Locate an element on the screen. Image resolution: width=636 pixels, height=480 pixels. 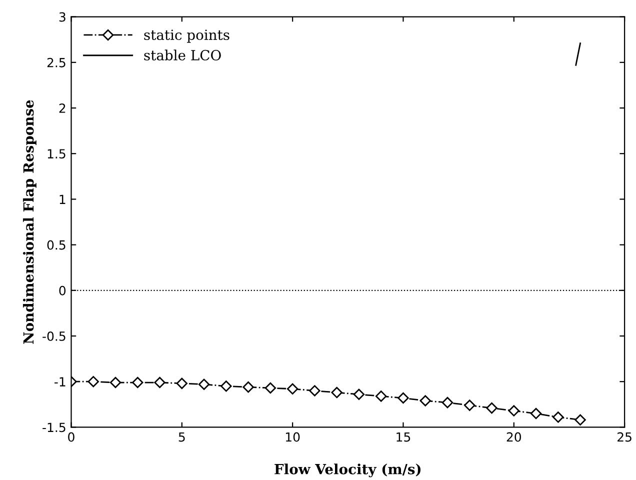
x-tick-label: 15 is located at coordinates (403, 437).